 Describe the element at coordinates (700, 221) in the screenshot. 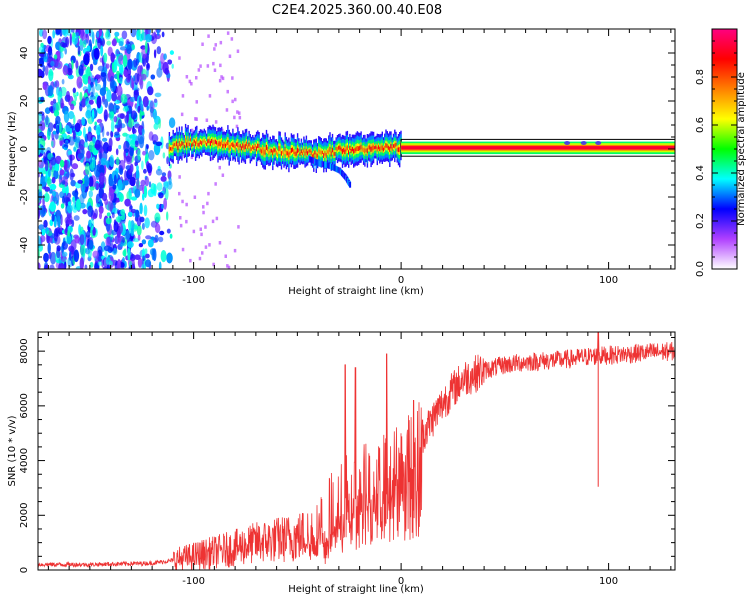

I see `colorbar-tick-label: 0.2` at that location.